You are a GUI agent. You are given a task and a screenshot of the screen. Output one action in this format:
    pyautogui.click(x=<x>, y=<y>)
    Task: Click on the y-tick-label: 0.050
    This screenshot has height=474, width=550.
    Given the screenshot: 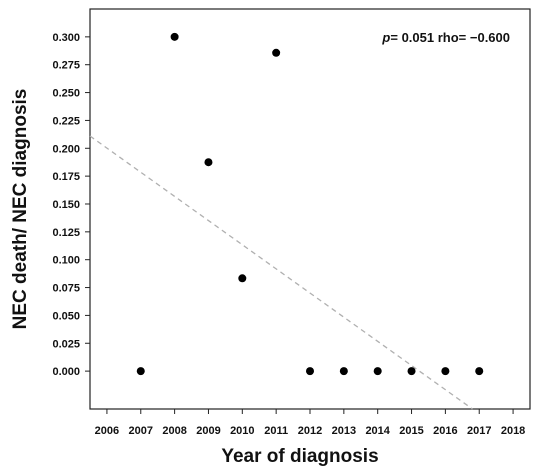 What is the action you would take?
    pyautogui.click(x=66, y=316)
    